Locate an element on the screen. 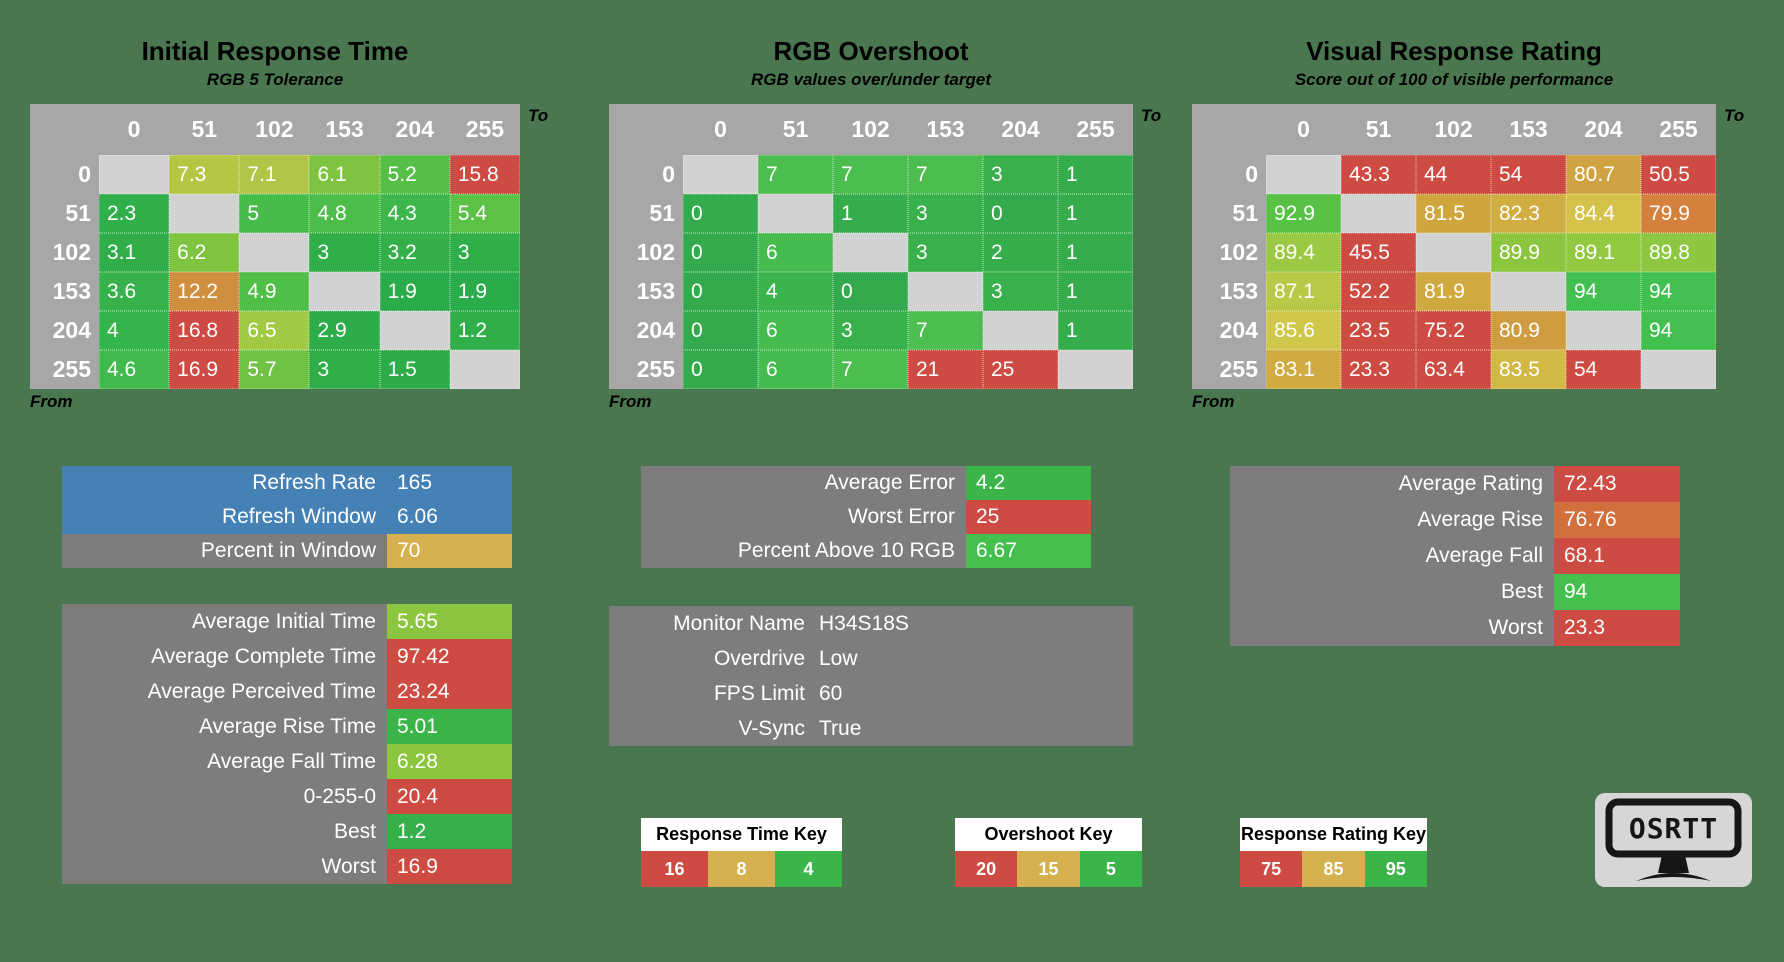 This screenshot has height=962, width=1784. heatmap-cell: 44 is located at coordinates (1453, 174).